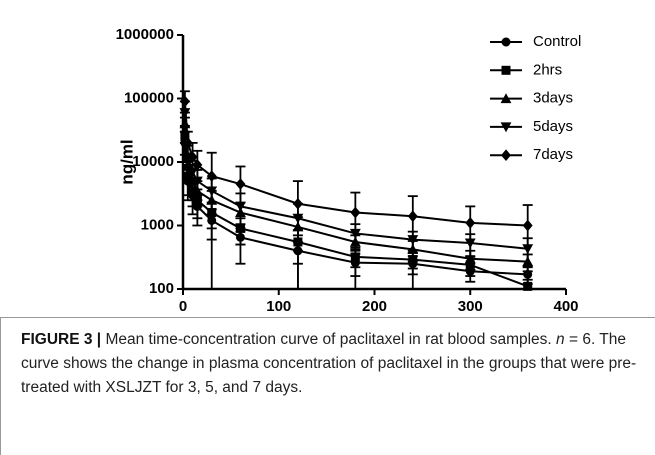  Describe the element at coordinates (553, 154) in the screenshot. I see `legend-label: 7days` at that location.